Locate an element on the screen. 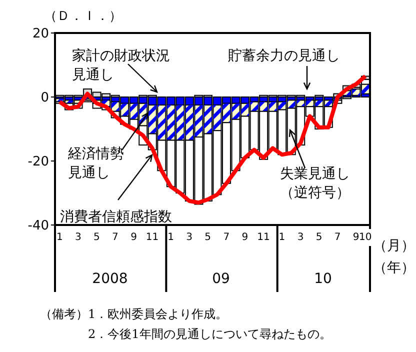 The width and height of the screenshot is (416, 352). text: 2．今後1年間の見通しについて尋ねたもの。 is located at coordinates (210, 334).